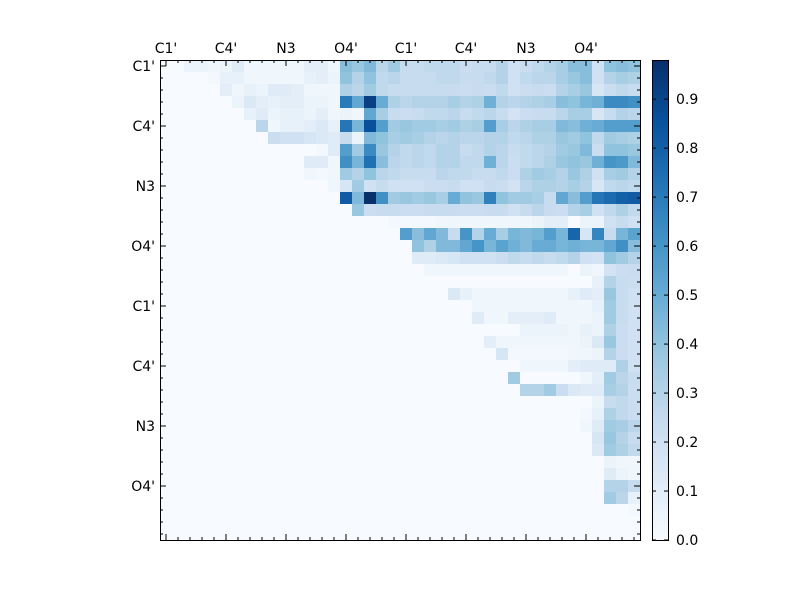 The height and width of the screenshot is (600, 800). What do you see at coordinates (145, 427) in the screenshot?
I see `y-tick-label: N3` at bounding box center [145, 427].